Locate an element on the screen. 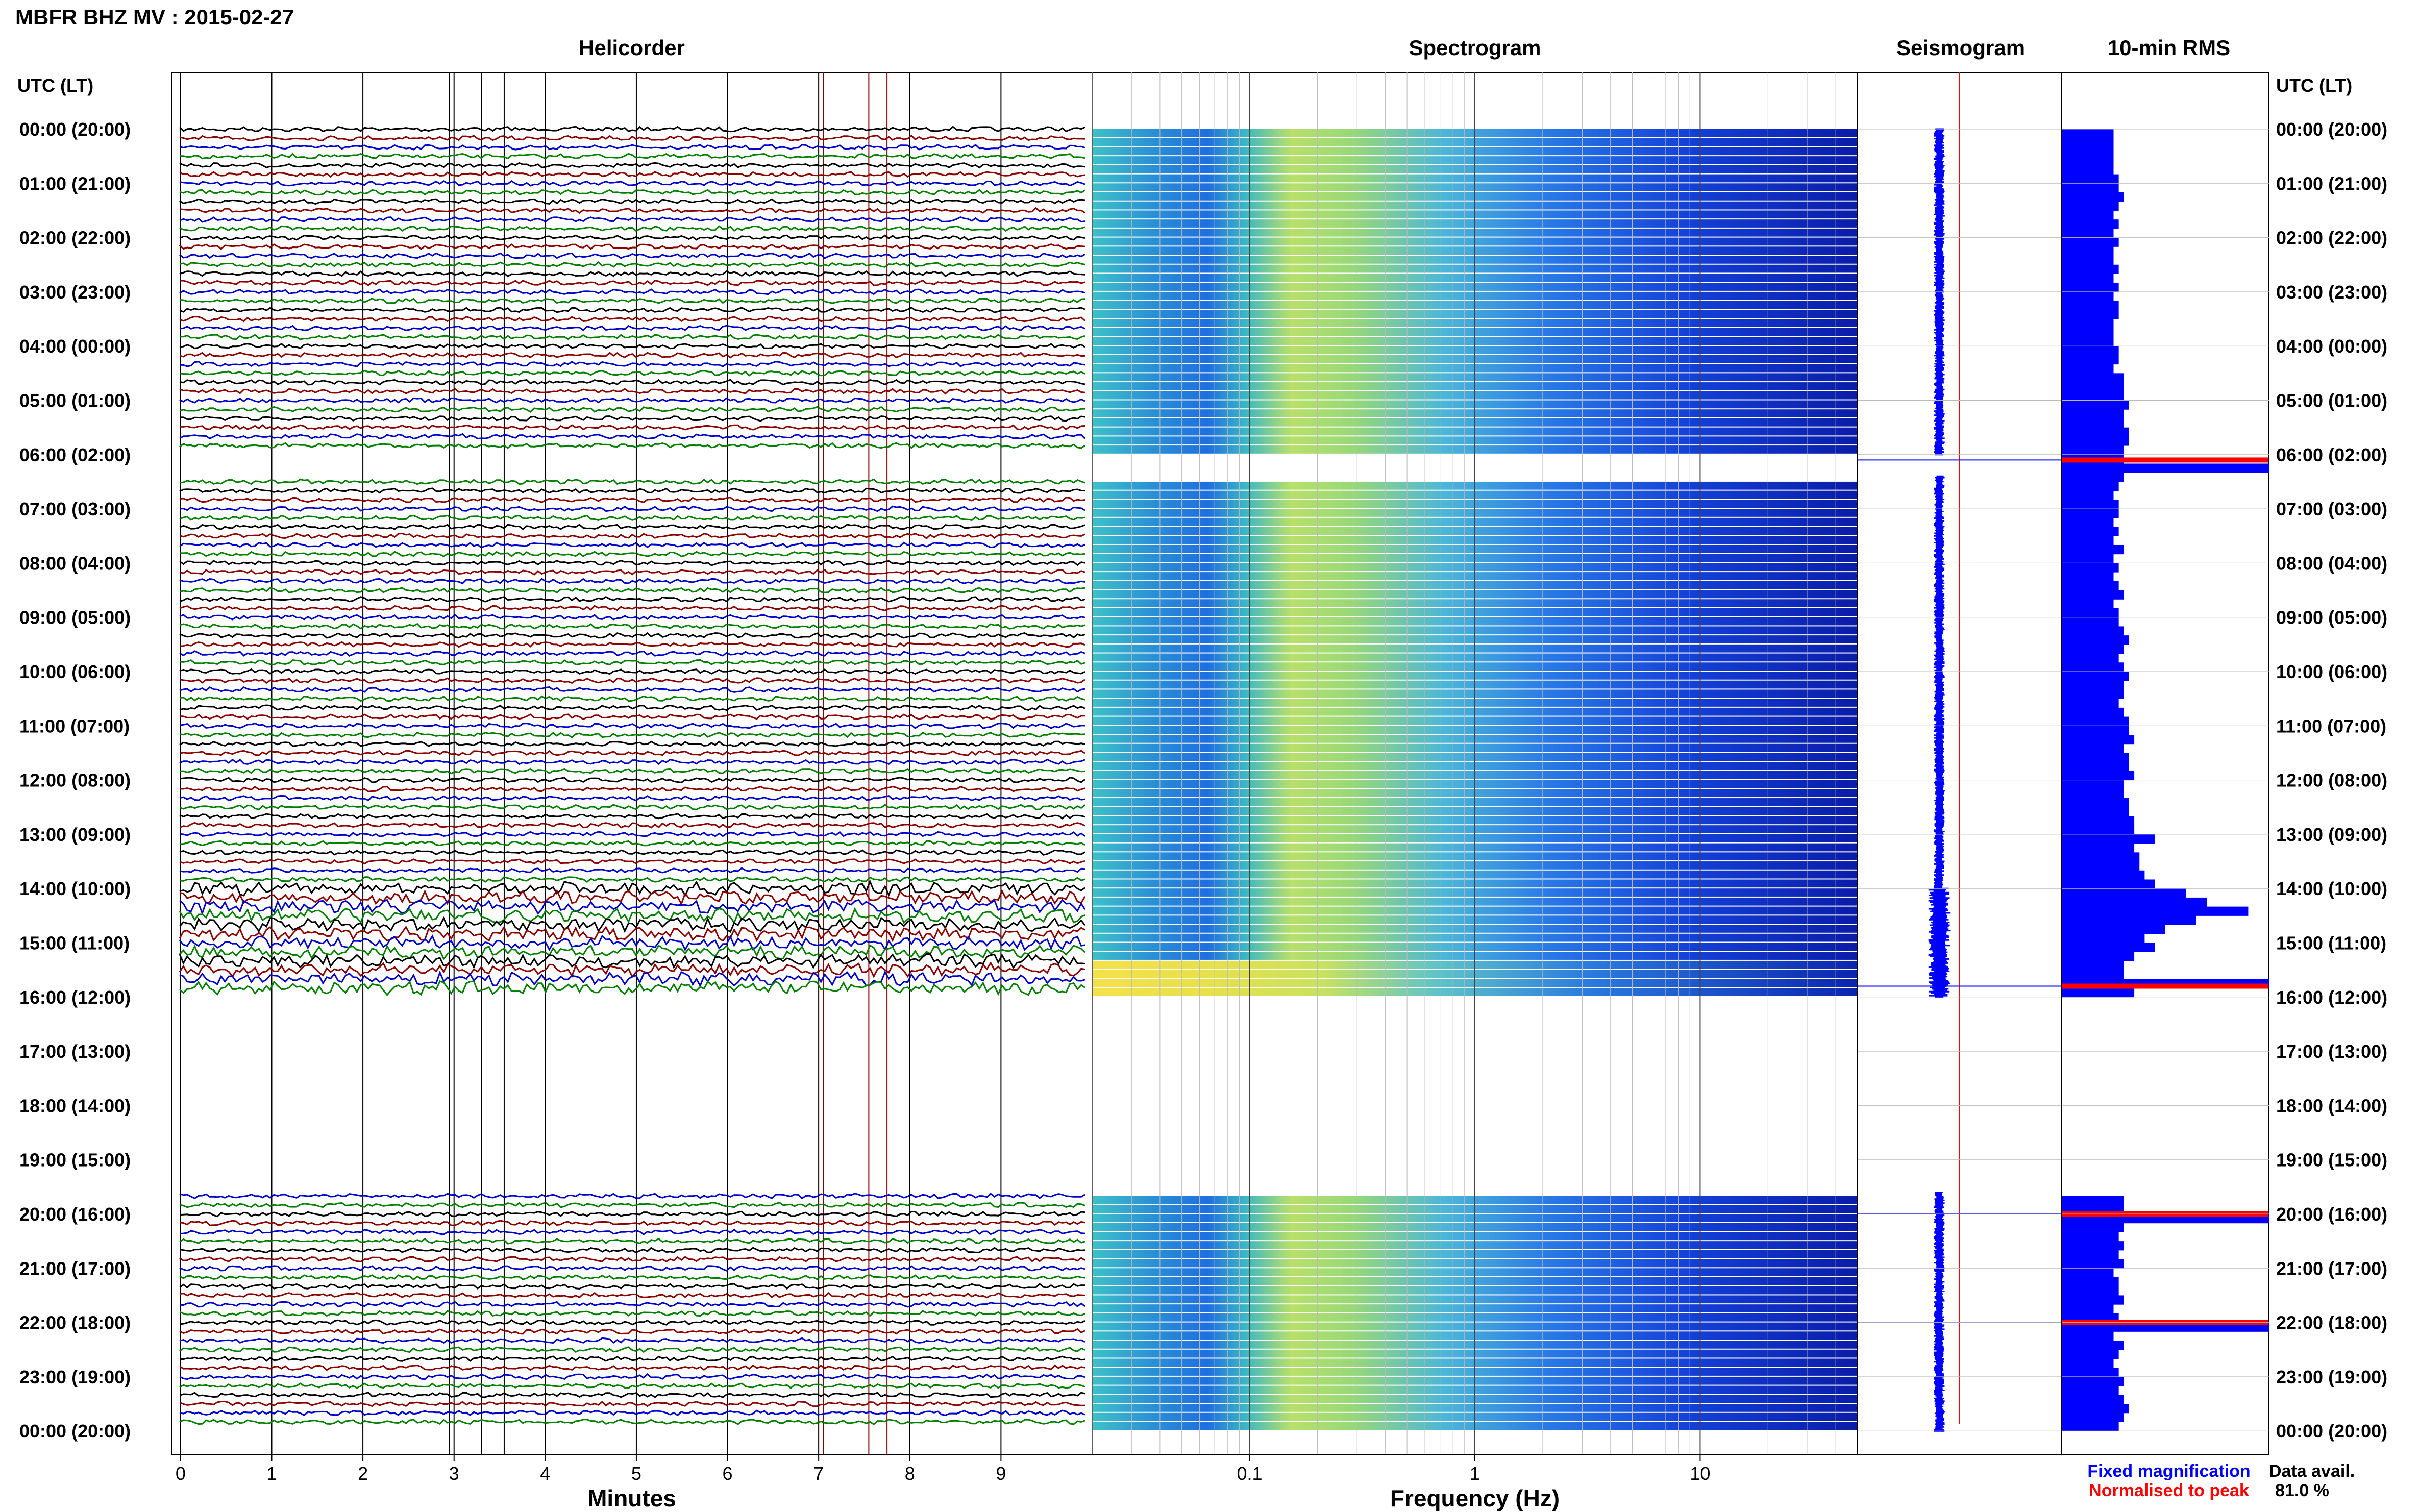 The image size is (2419, 1512). time-axis-header-left: UTC (LT) is located at coordinates (55, 85).